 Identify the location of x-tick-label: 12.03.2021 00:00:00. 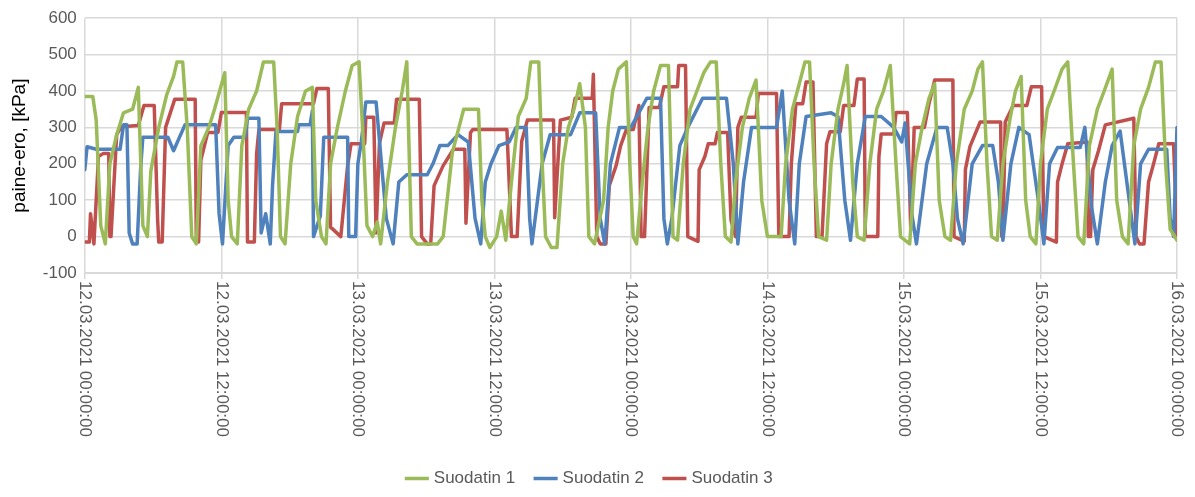
(86, 359).